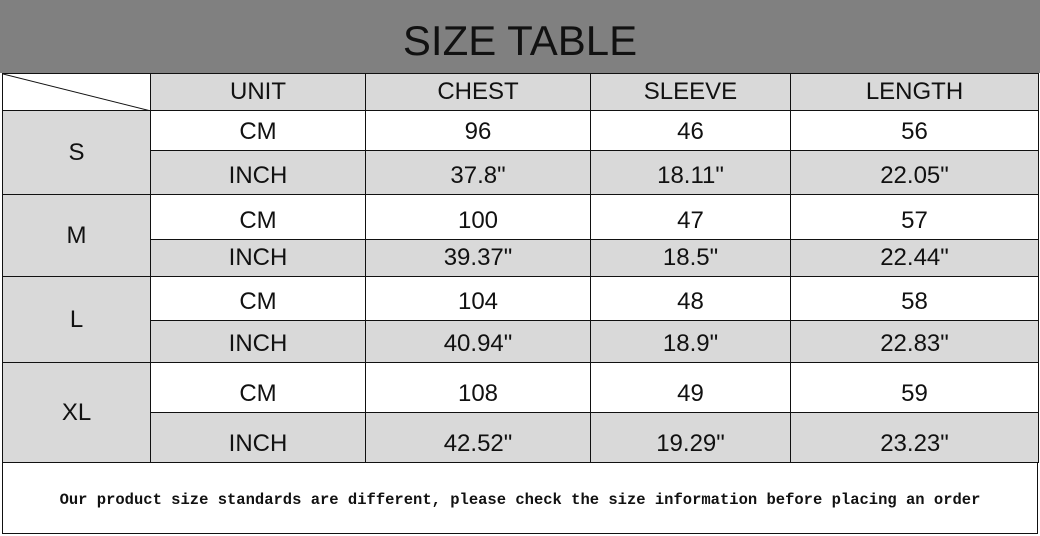 The height and width of the screenshot is (536, 1040). Describe the element at coordinates (914, 298) in the screenshot. I see `cell-length: 58` at that location.